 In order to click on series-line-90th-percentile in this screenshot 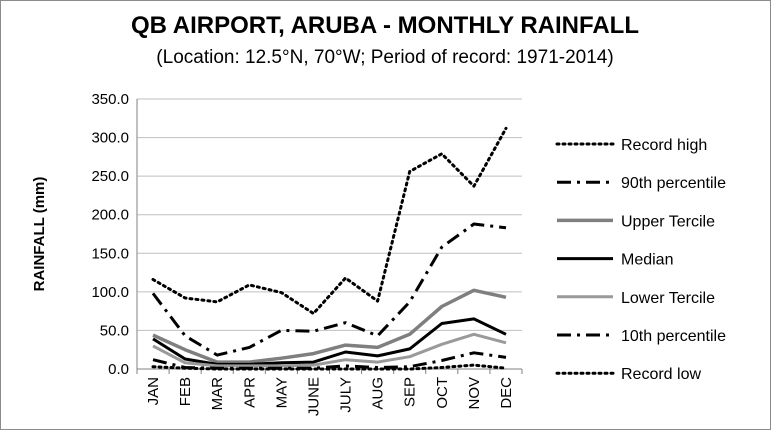, I will do `click(329, 289)`.